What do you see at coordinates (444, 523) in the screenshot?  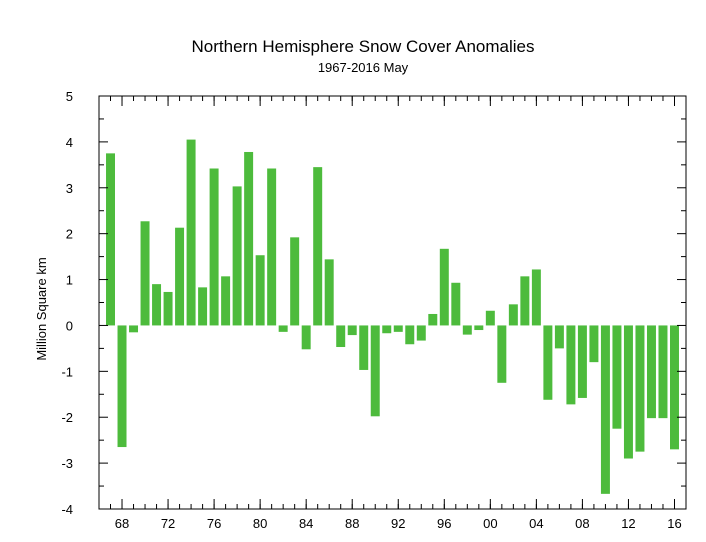 I see `x-tick-label: 96` at bounding box center [444, 523].